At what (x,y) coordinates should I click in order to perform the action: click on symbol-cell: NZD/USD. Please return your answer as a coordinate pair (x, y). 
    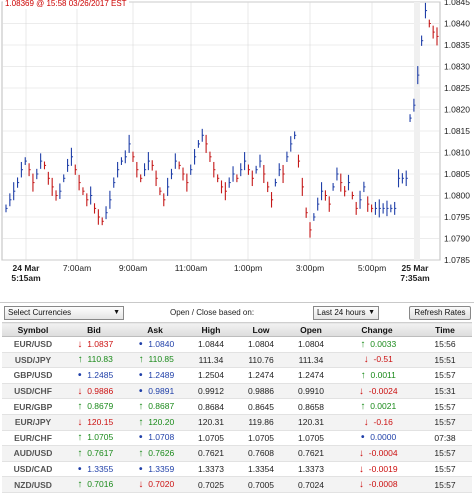
    Looking at the image, I should click on (33, 484).